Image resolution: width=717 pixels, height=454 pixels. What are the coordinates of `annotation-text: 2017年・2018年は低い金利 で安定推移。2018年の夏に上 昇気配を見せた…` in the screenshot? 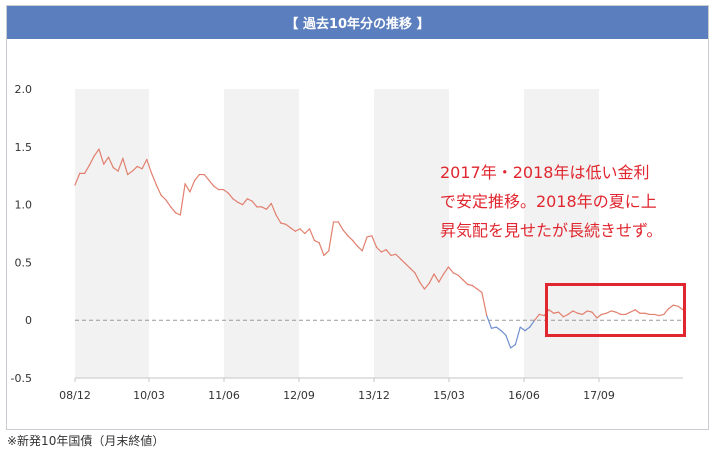 It's located at (570, 201).